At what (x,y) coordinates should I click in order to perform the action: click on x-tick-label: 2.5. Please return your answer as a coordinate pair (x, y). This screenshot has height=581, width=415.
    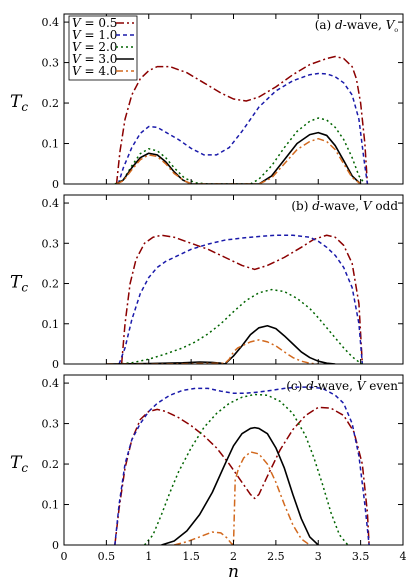
    Looking at the image, I should click on (276, 556).